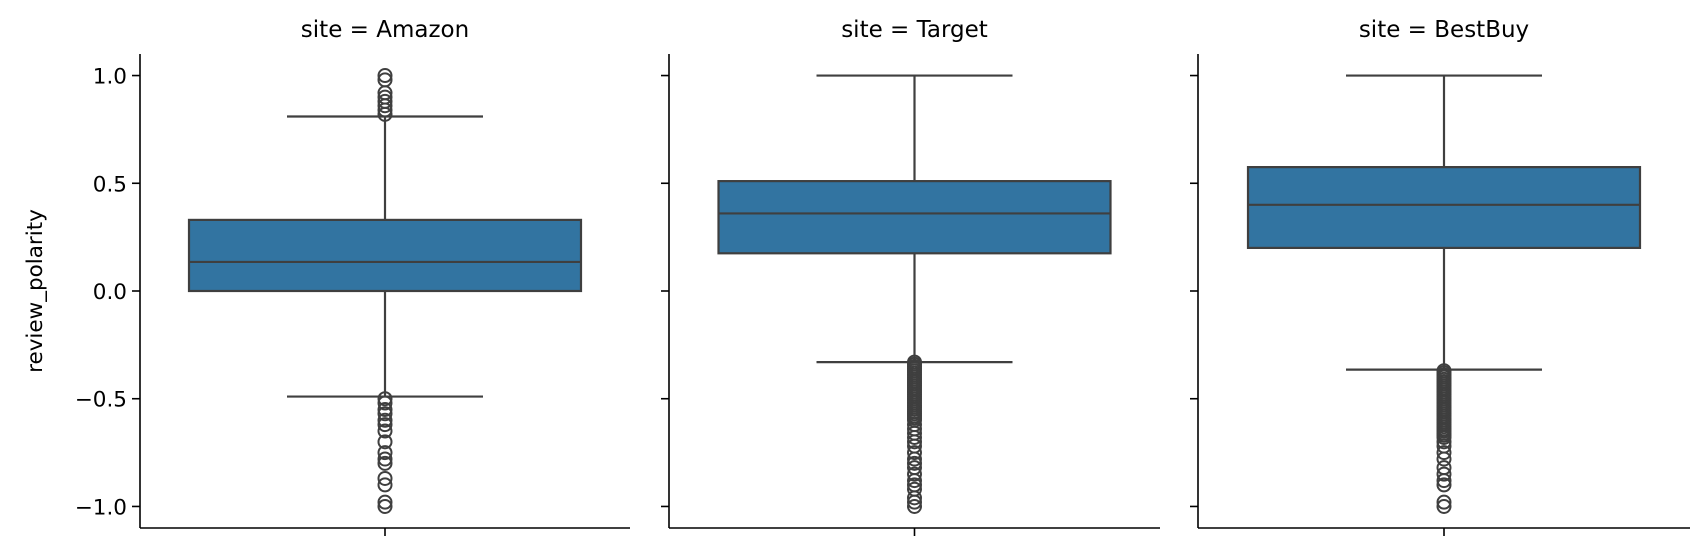 Image resolution: width=1708 pixels, height=556 pixels. Describe the element at coordinates (385, 255) in the screenshot. I see `panel-1-box` at that location.